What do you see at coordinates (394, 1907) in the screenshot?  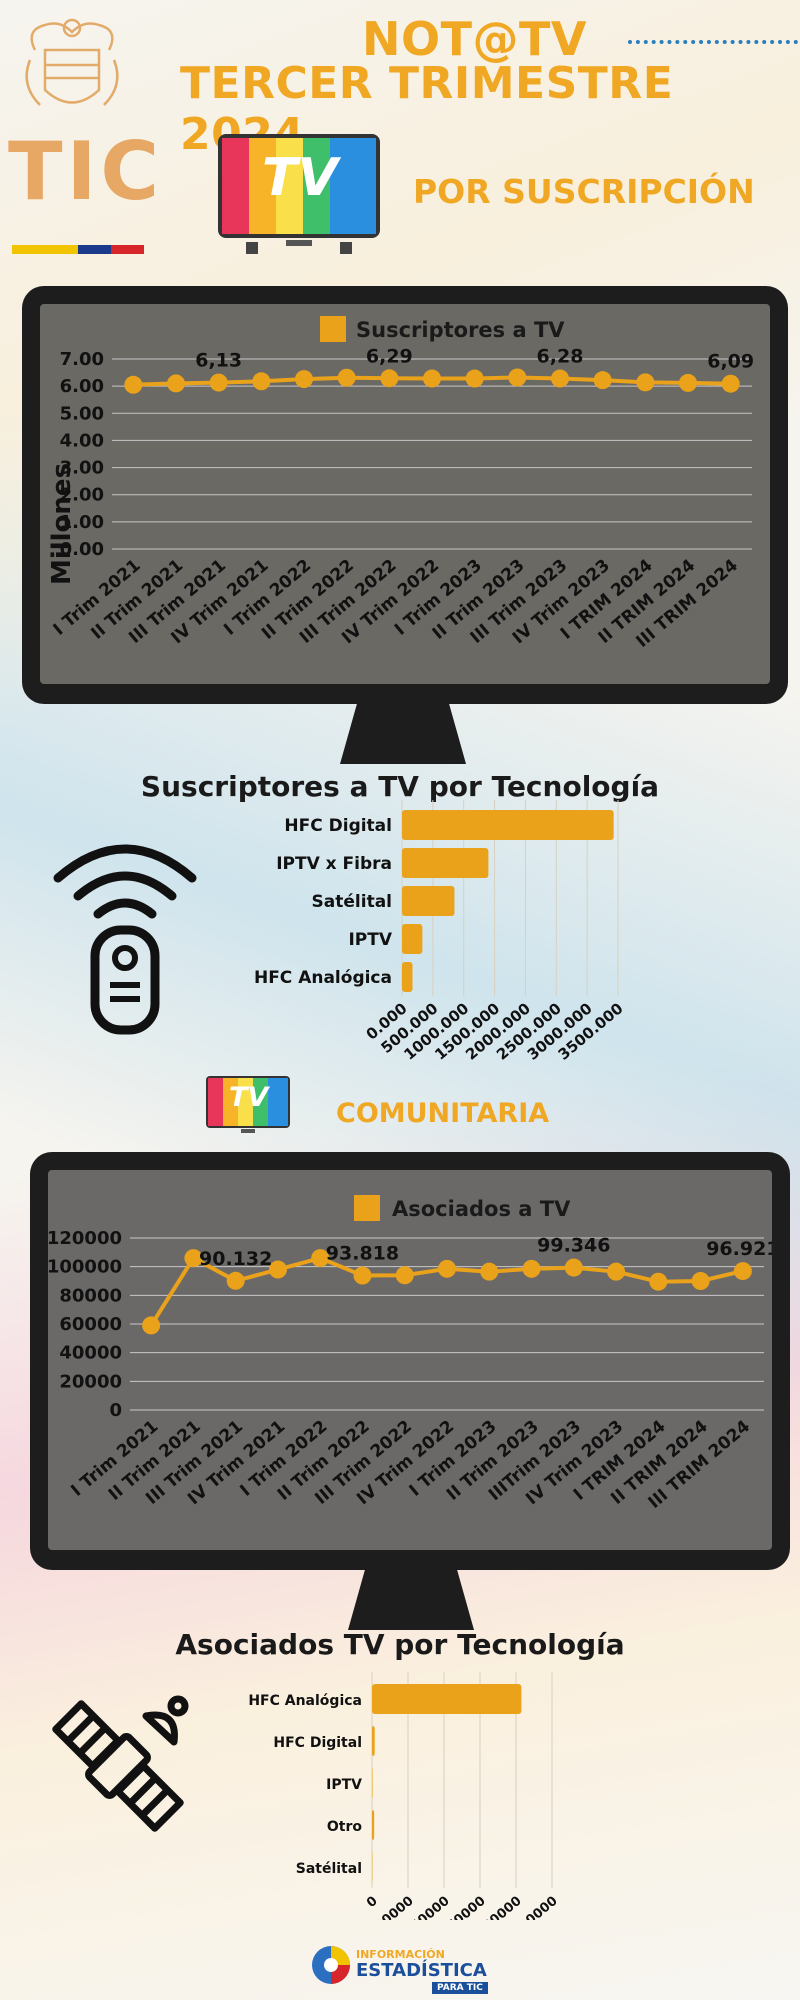 I see `x-tick-label: 20000` at bounding box center [394, 1907].